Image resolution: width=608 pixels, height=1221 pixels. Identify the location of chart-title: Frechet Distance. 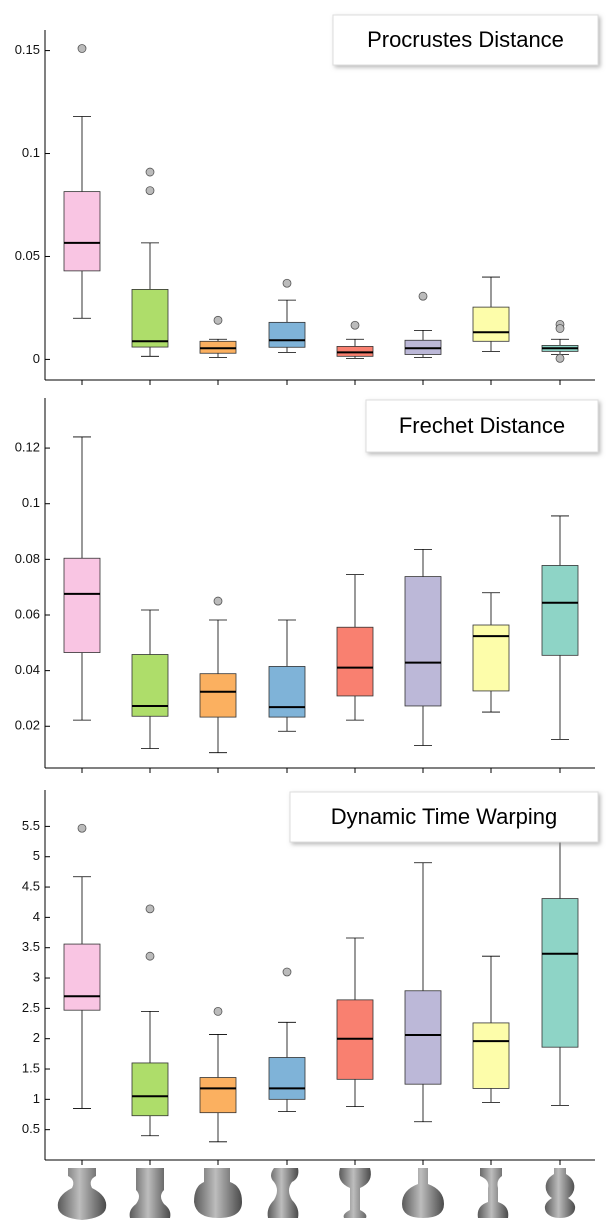
(482, 425).